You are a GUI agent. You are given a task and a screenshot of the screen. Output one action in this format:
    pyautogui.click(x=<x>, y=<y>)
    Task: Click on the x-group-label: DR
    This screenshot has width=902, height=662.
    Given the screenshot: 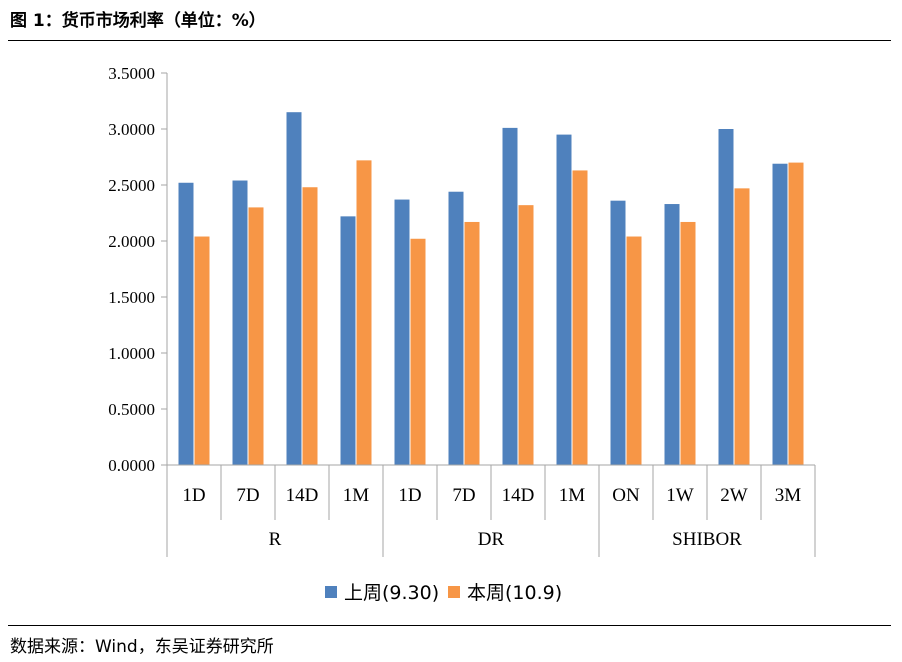 What is the action you would take?
    pyautogui.click(x=491, y=539)
    